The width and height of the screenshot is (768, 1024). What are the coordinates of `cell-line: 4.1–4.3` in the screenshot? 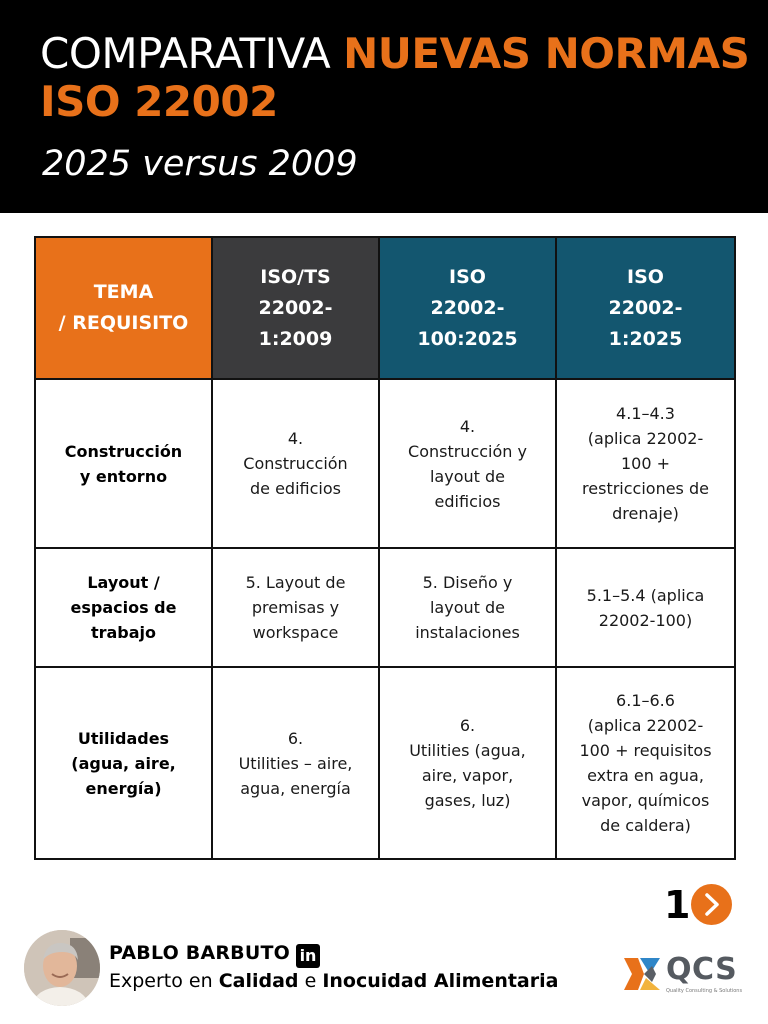 It's located at (645, 413).